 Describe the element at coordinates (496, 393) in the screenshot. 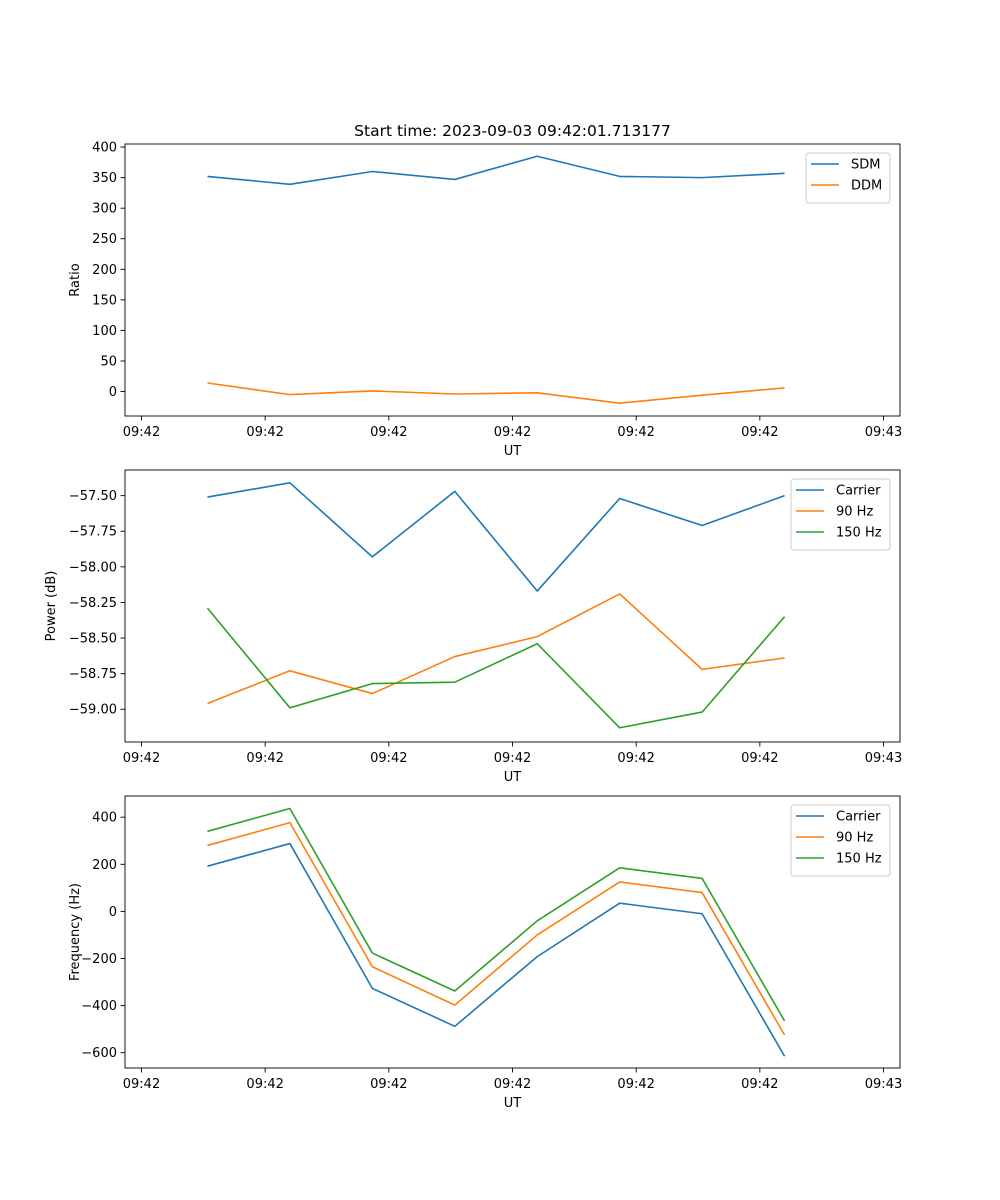

I see `series-line-ddm` at that location.